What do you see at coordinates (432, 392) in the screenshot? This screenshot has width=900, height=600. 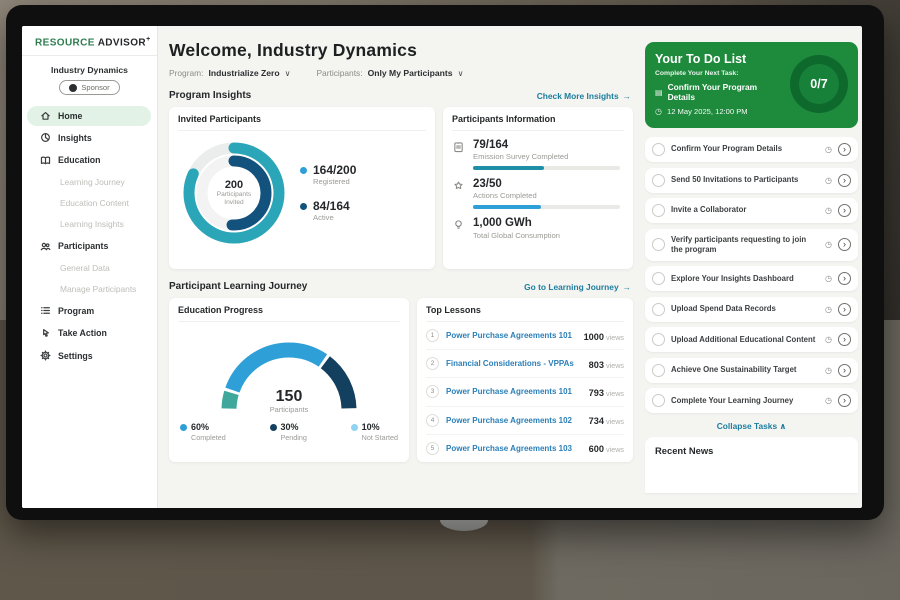 I see `rank-badge: 3` at bounding box center [432, 392].